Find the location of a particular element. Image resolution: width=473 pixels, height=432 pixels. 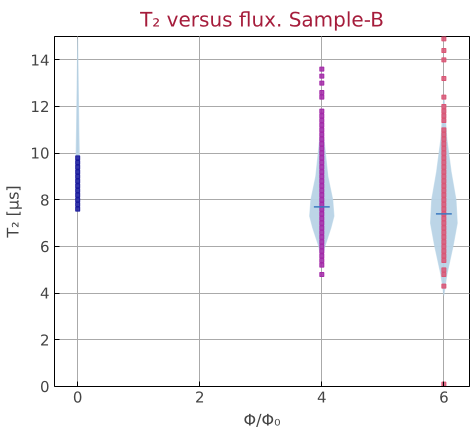

x-axis-title: Φ/Φ₀ is located at coordinates (262, 420).